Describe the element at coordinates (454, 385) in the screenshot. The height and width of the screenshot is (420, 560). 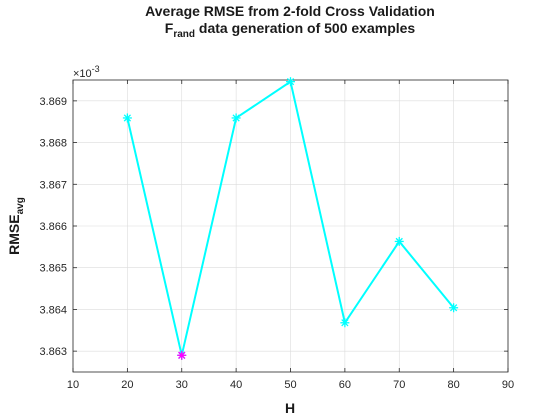
I see `x-tick-label: 80` at that location.